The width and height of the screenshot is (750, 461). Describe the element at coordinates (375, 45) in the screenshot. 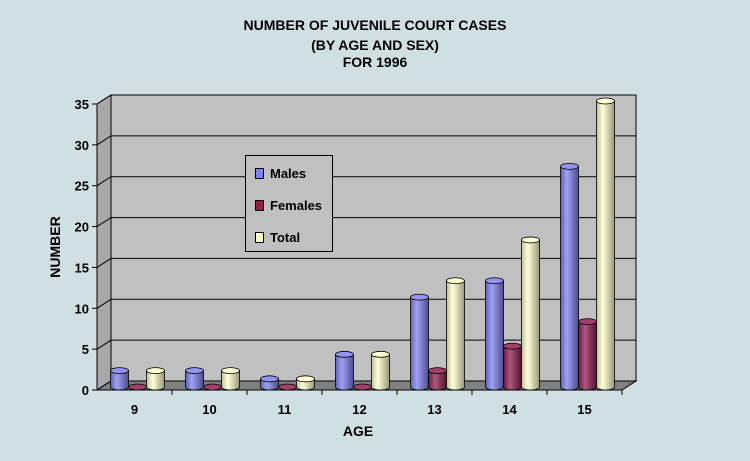

I see `chart-title-line-2: (BY AGE AND SEX)` at that location.